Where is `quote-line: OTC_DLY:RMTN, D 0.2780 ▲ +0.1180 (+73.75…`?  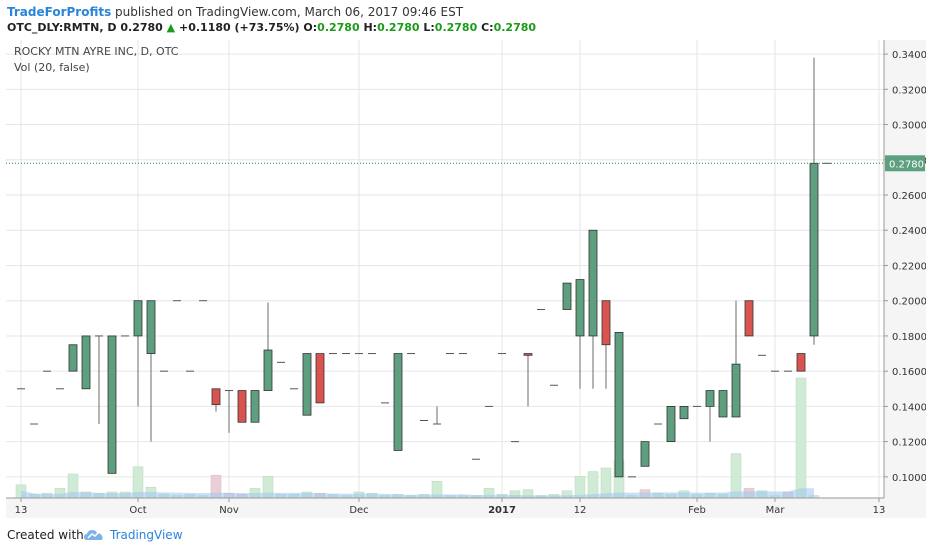 quote-line: OTC_DLY:RMTN, D 0.2780 ▲ +0.1180 (+73.75… is located at coordinates (271, 27).